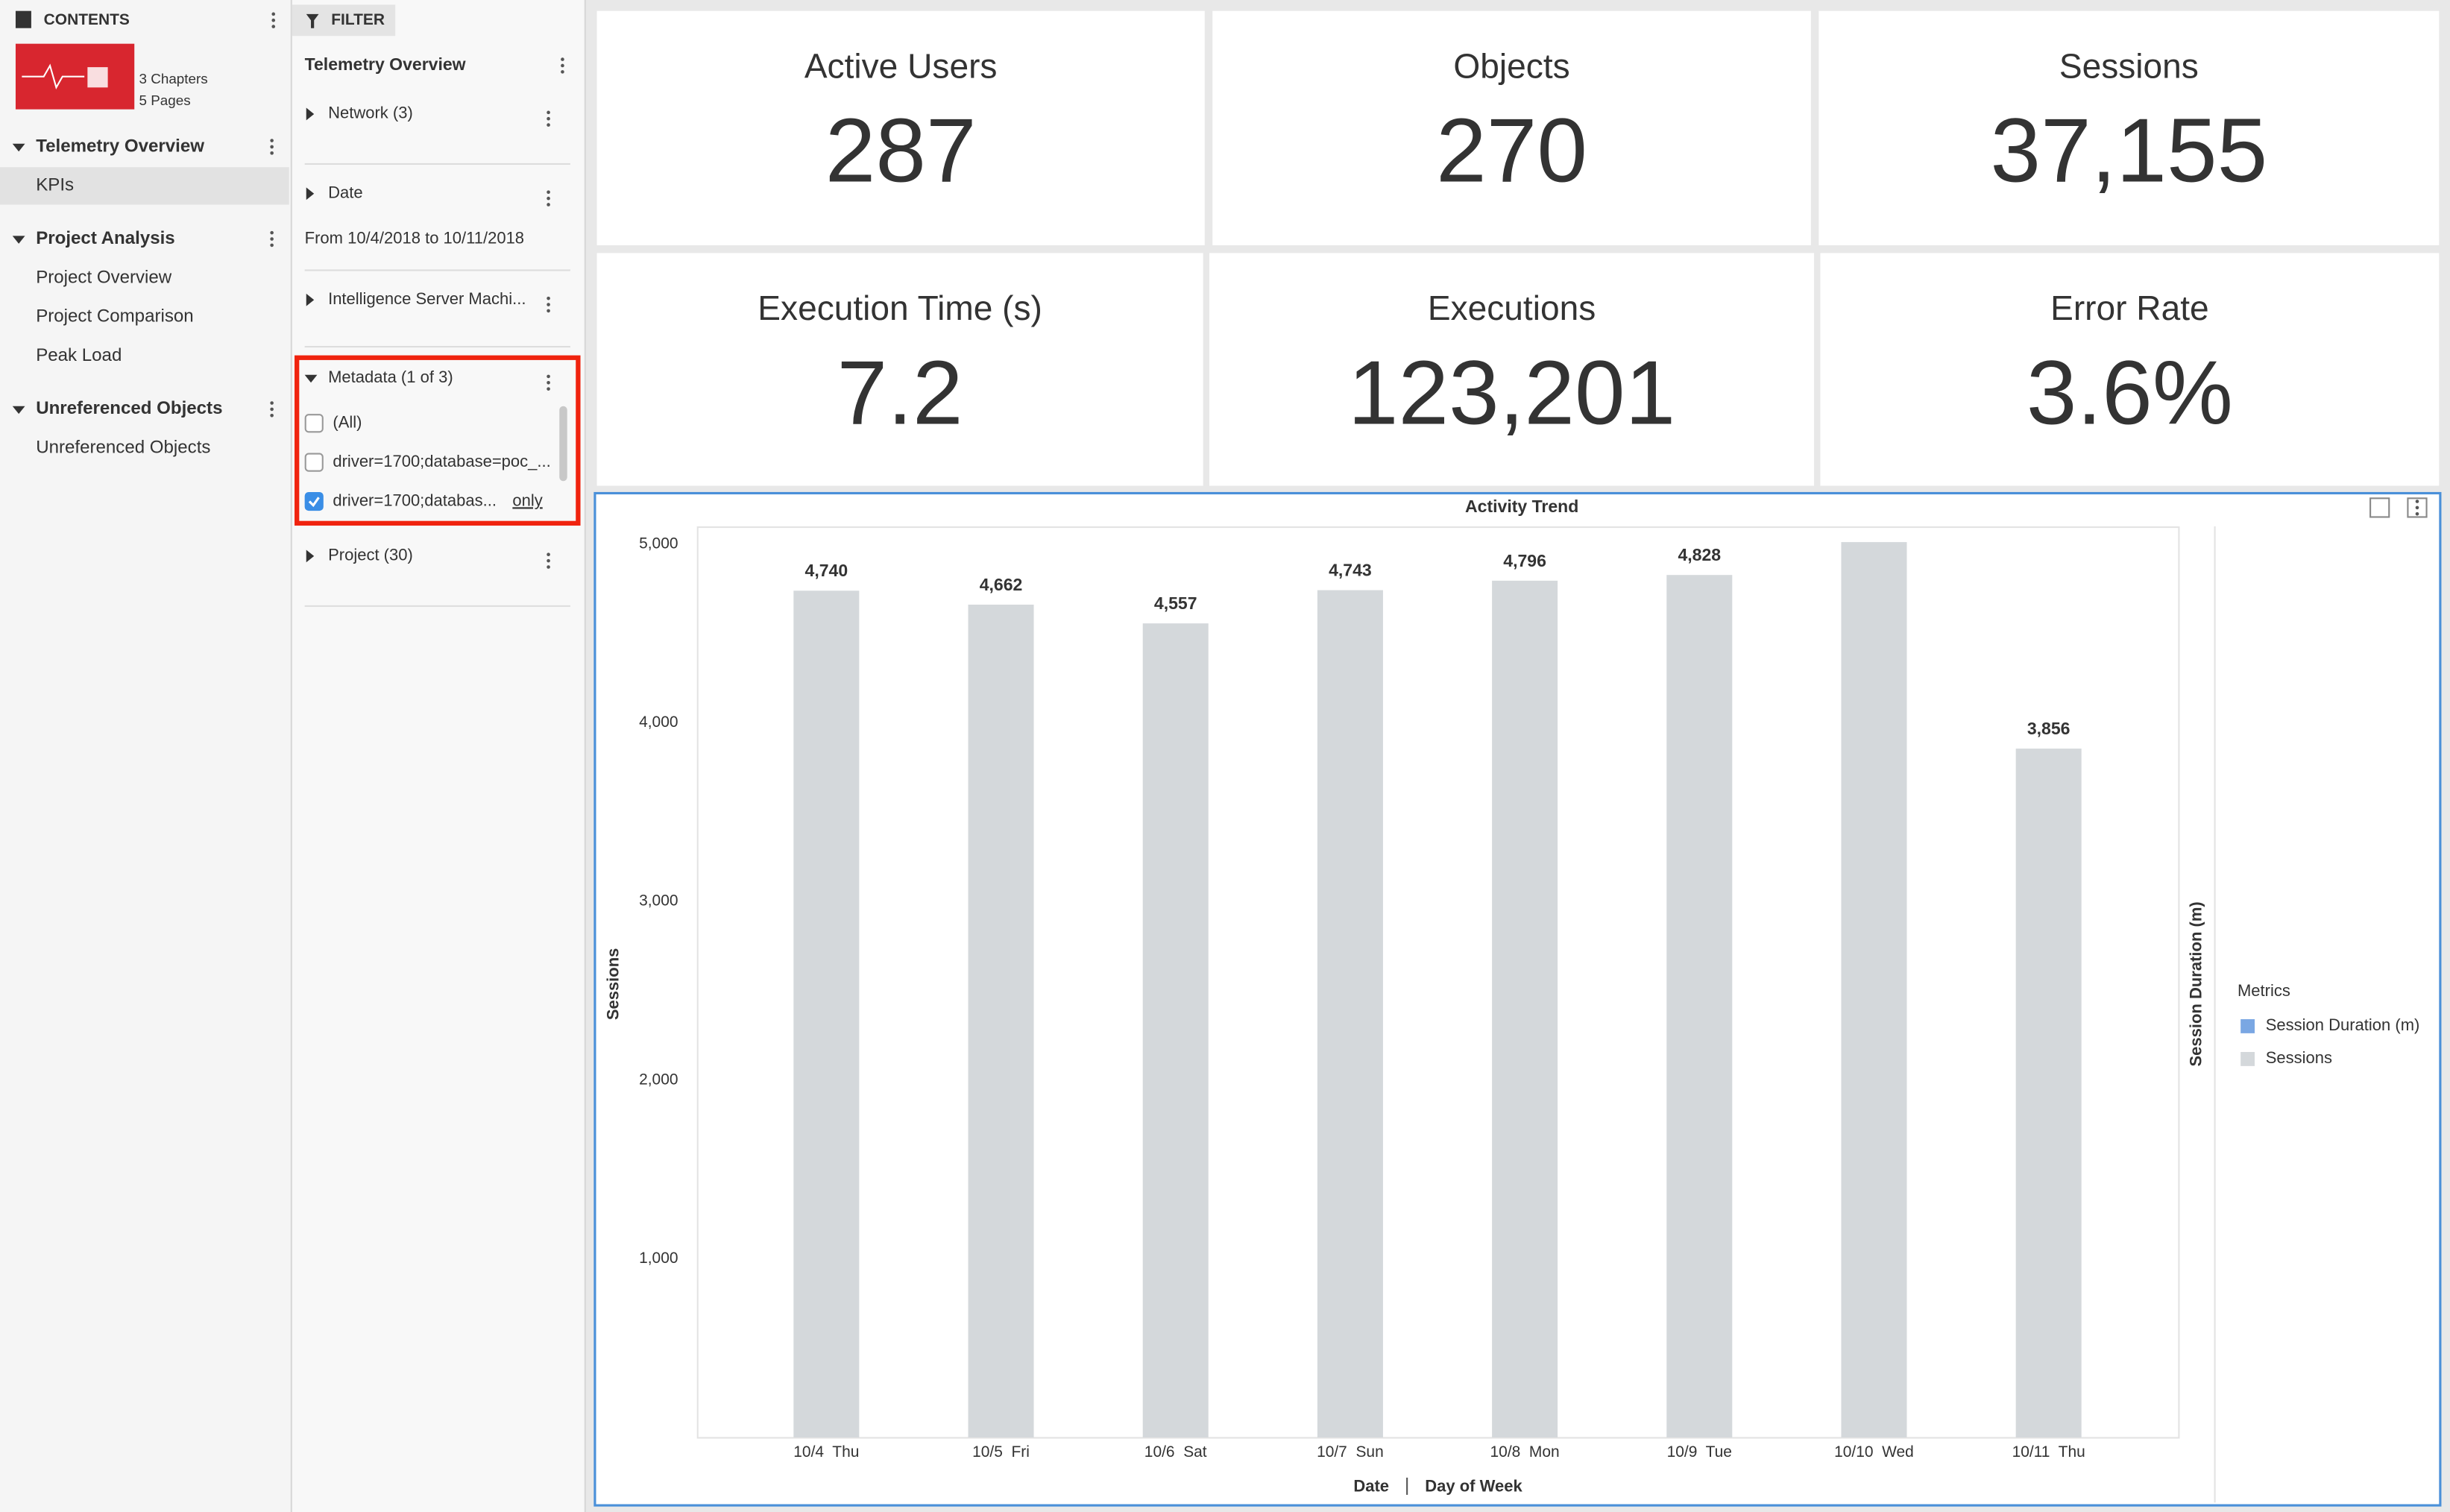 This screenshot has height=1512, width=2450. What do you see at coordinates (105, 238) in the screenshot?
I see `chapter-title: Project Analysis` at bounding box center [105, 238].